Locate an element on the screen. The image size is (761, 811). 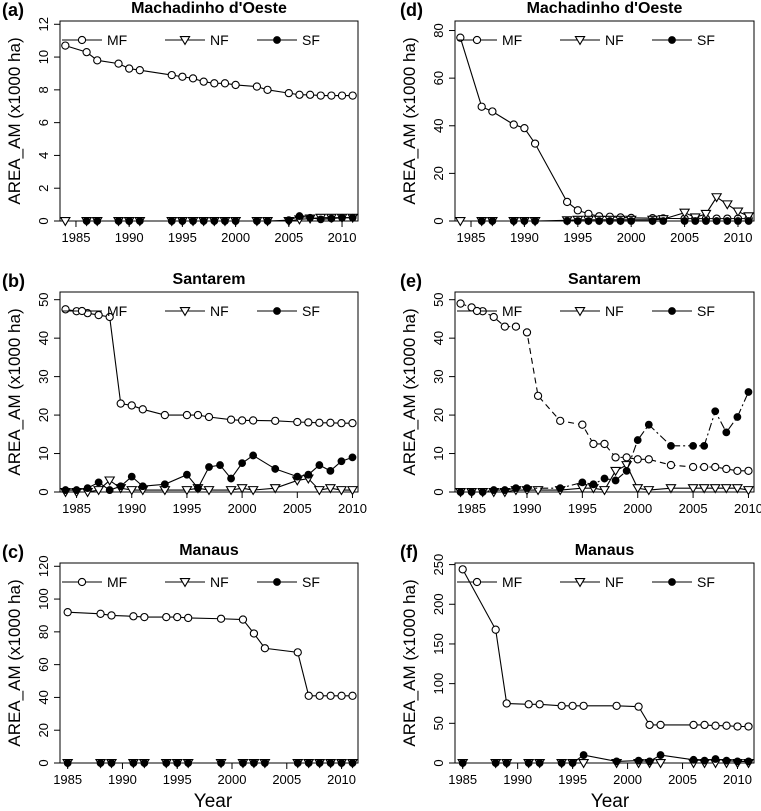
y-tick-label: 0 is located at coordinates (438, 220).